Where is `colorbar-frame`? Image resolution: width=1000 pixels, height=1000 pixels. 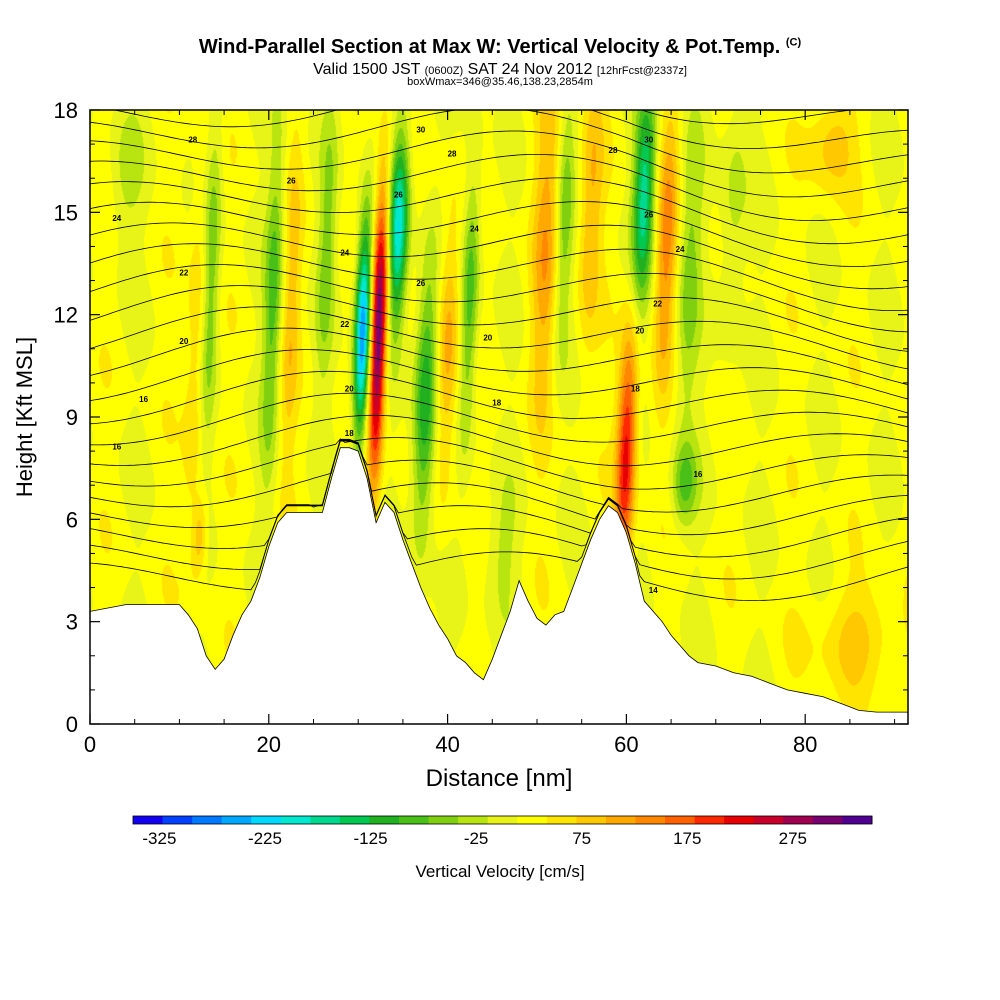 colorbar-frame is located at coordinates (502, 820).